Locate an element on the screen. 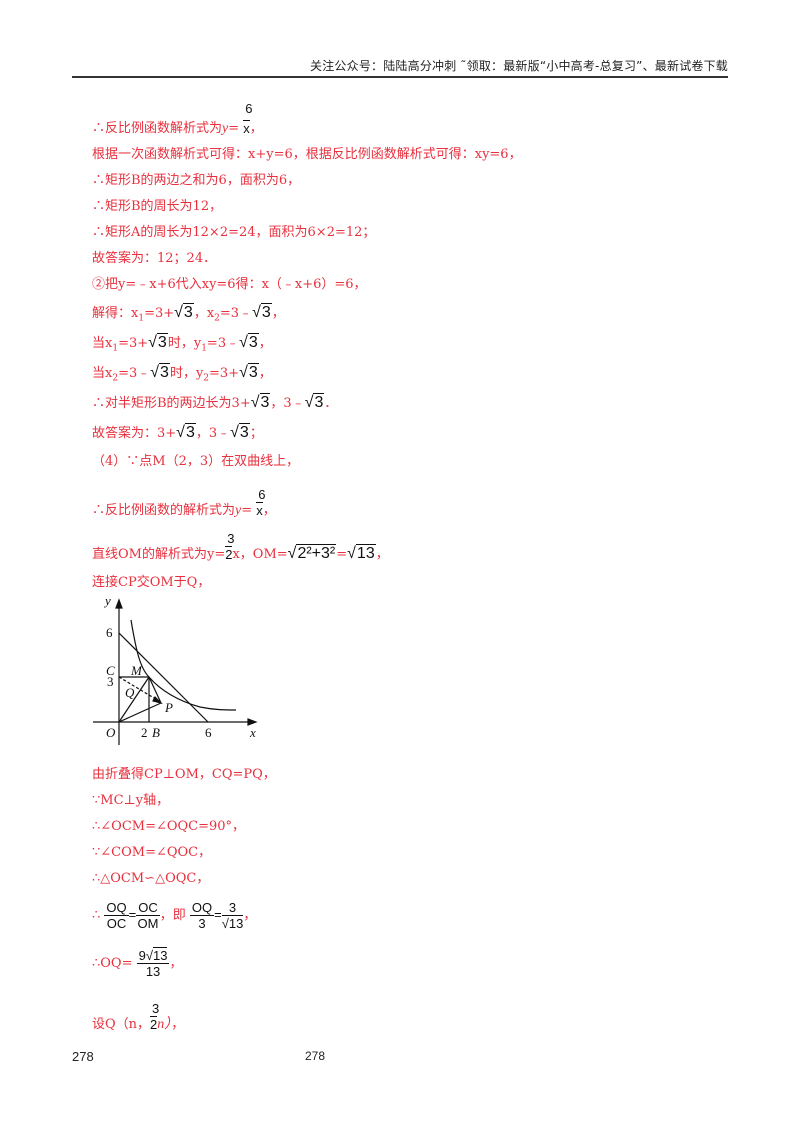  text-line-19: ∴∠OCM=∠OQC=90°， is located at coordinates (169, 826).